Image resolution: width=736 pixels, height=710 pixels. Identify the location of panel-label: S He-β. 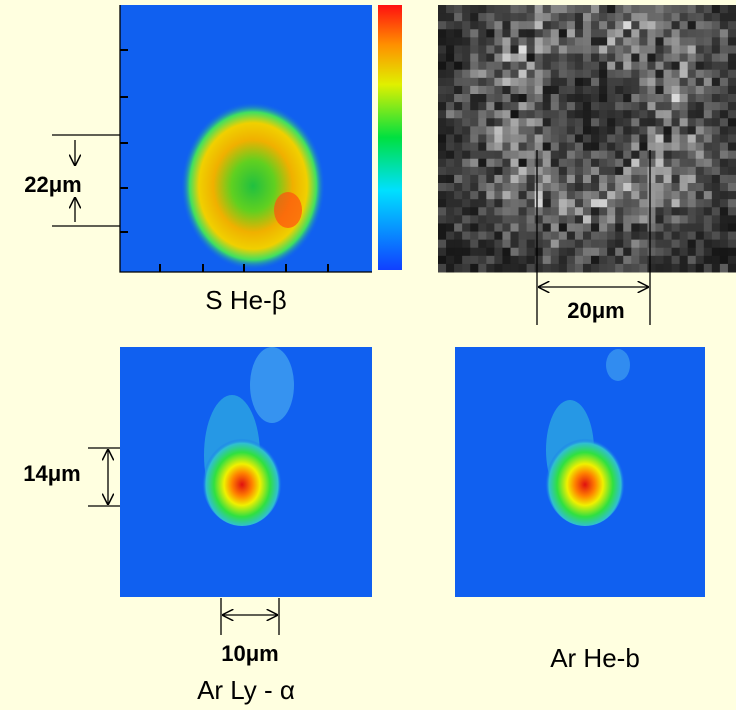
(245, 300).